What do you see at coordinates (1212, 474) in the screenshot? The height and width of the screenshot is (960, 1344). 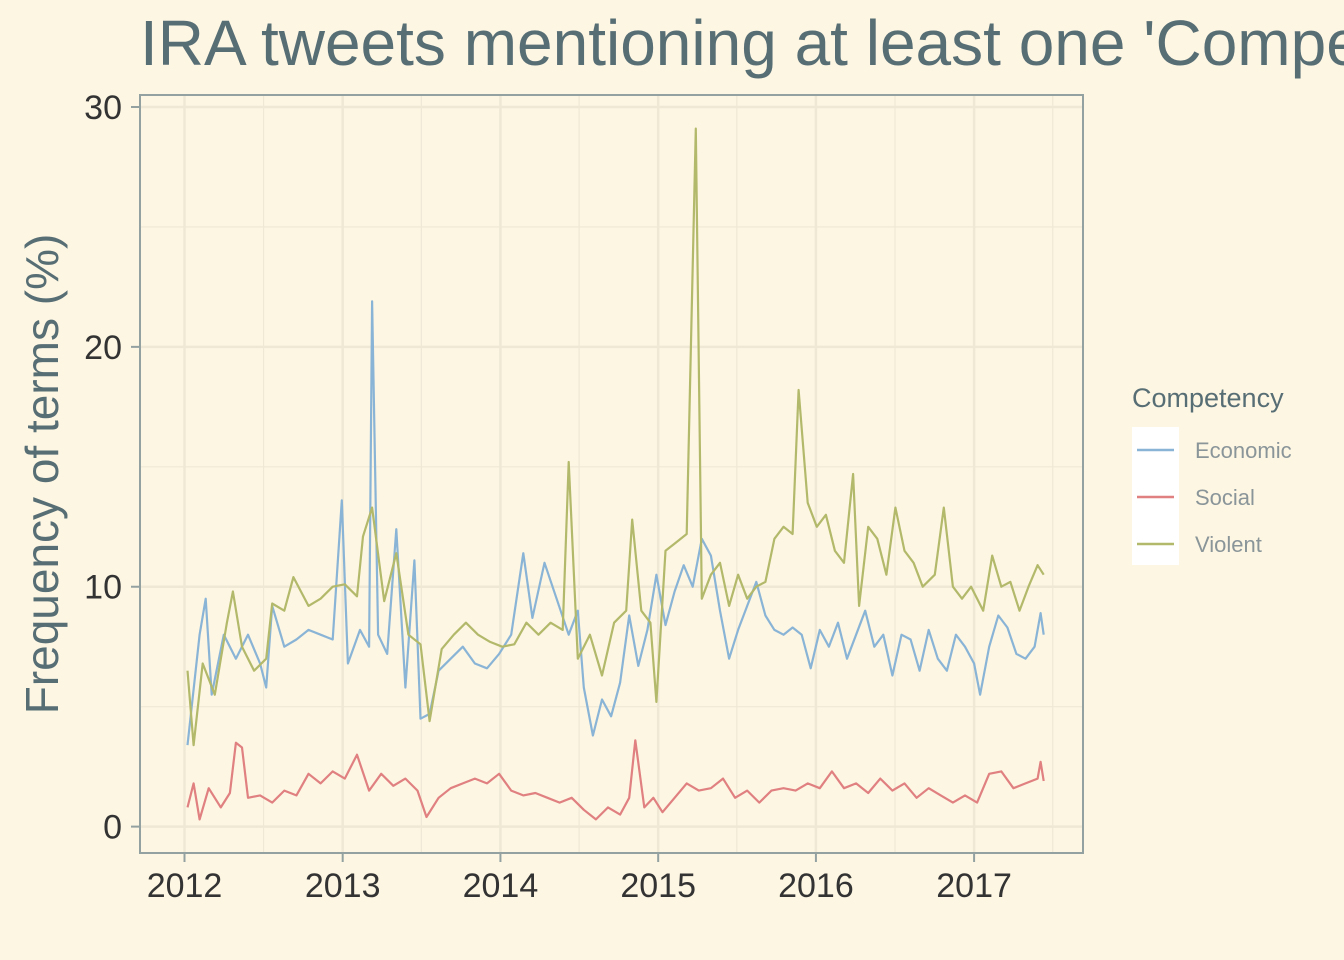 I see `legend: Competency Economic Social Violent` at bounding box center [1212, 474].